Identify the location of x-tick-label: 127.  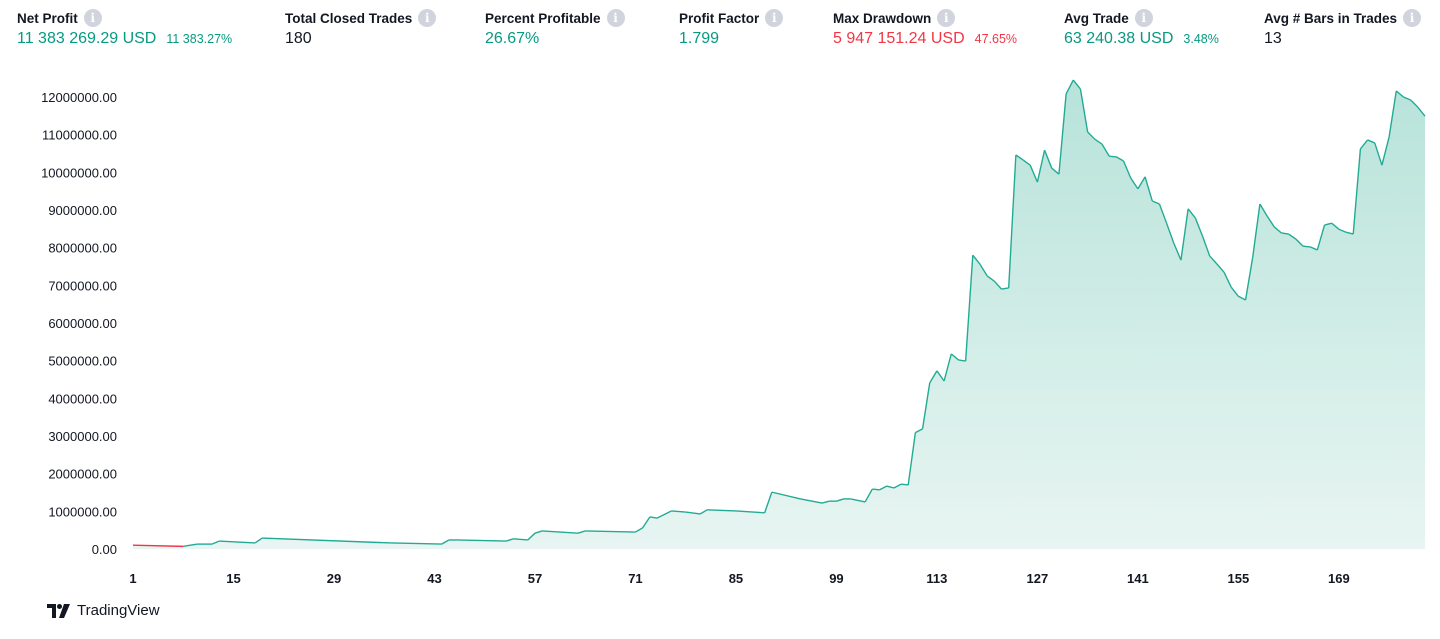
(1038, 578).